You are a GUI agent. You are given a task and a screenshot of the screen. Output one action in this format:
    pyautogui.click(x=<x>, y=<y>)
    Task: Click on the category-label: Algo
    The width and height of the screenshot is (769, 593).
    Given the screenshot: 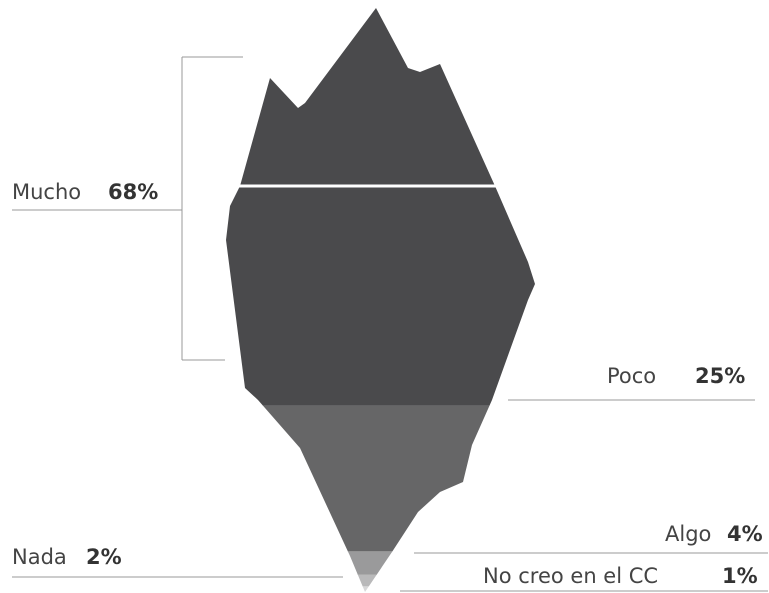 What is the action you would take?
    pyautogui.click(x=688, y=534)
    